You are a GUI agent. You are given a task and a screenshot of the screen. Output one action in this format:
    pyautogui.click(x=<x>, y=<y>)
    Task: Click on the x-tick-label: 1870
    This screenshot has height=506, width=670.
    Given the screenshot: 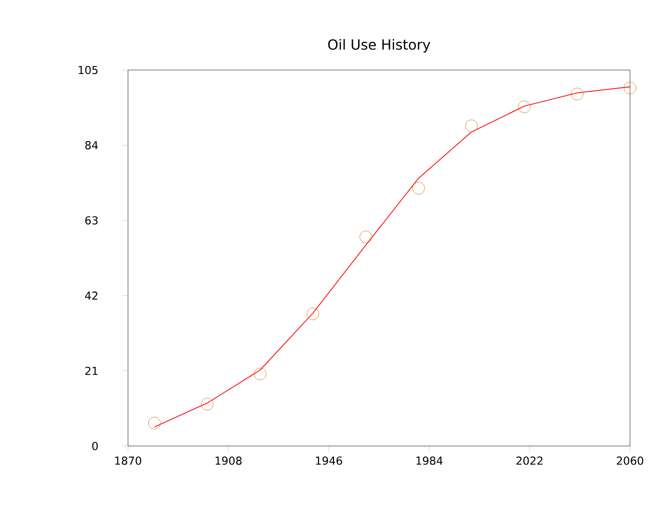 What is the action you would take?
    pyautogui.click(x=128, y=460)
    